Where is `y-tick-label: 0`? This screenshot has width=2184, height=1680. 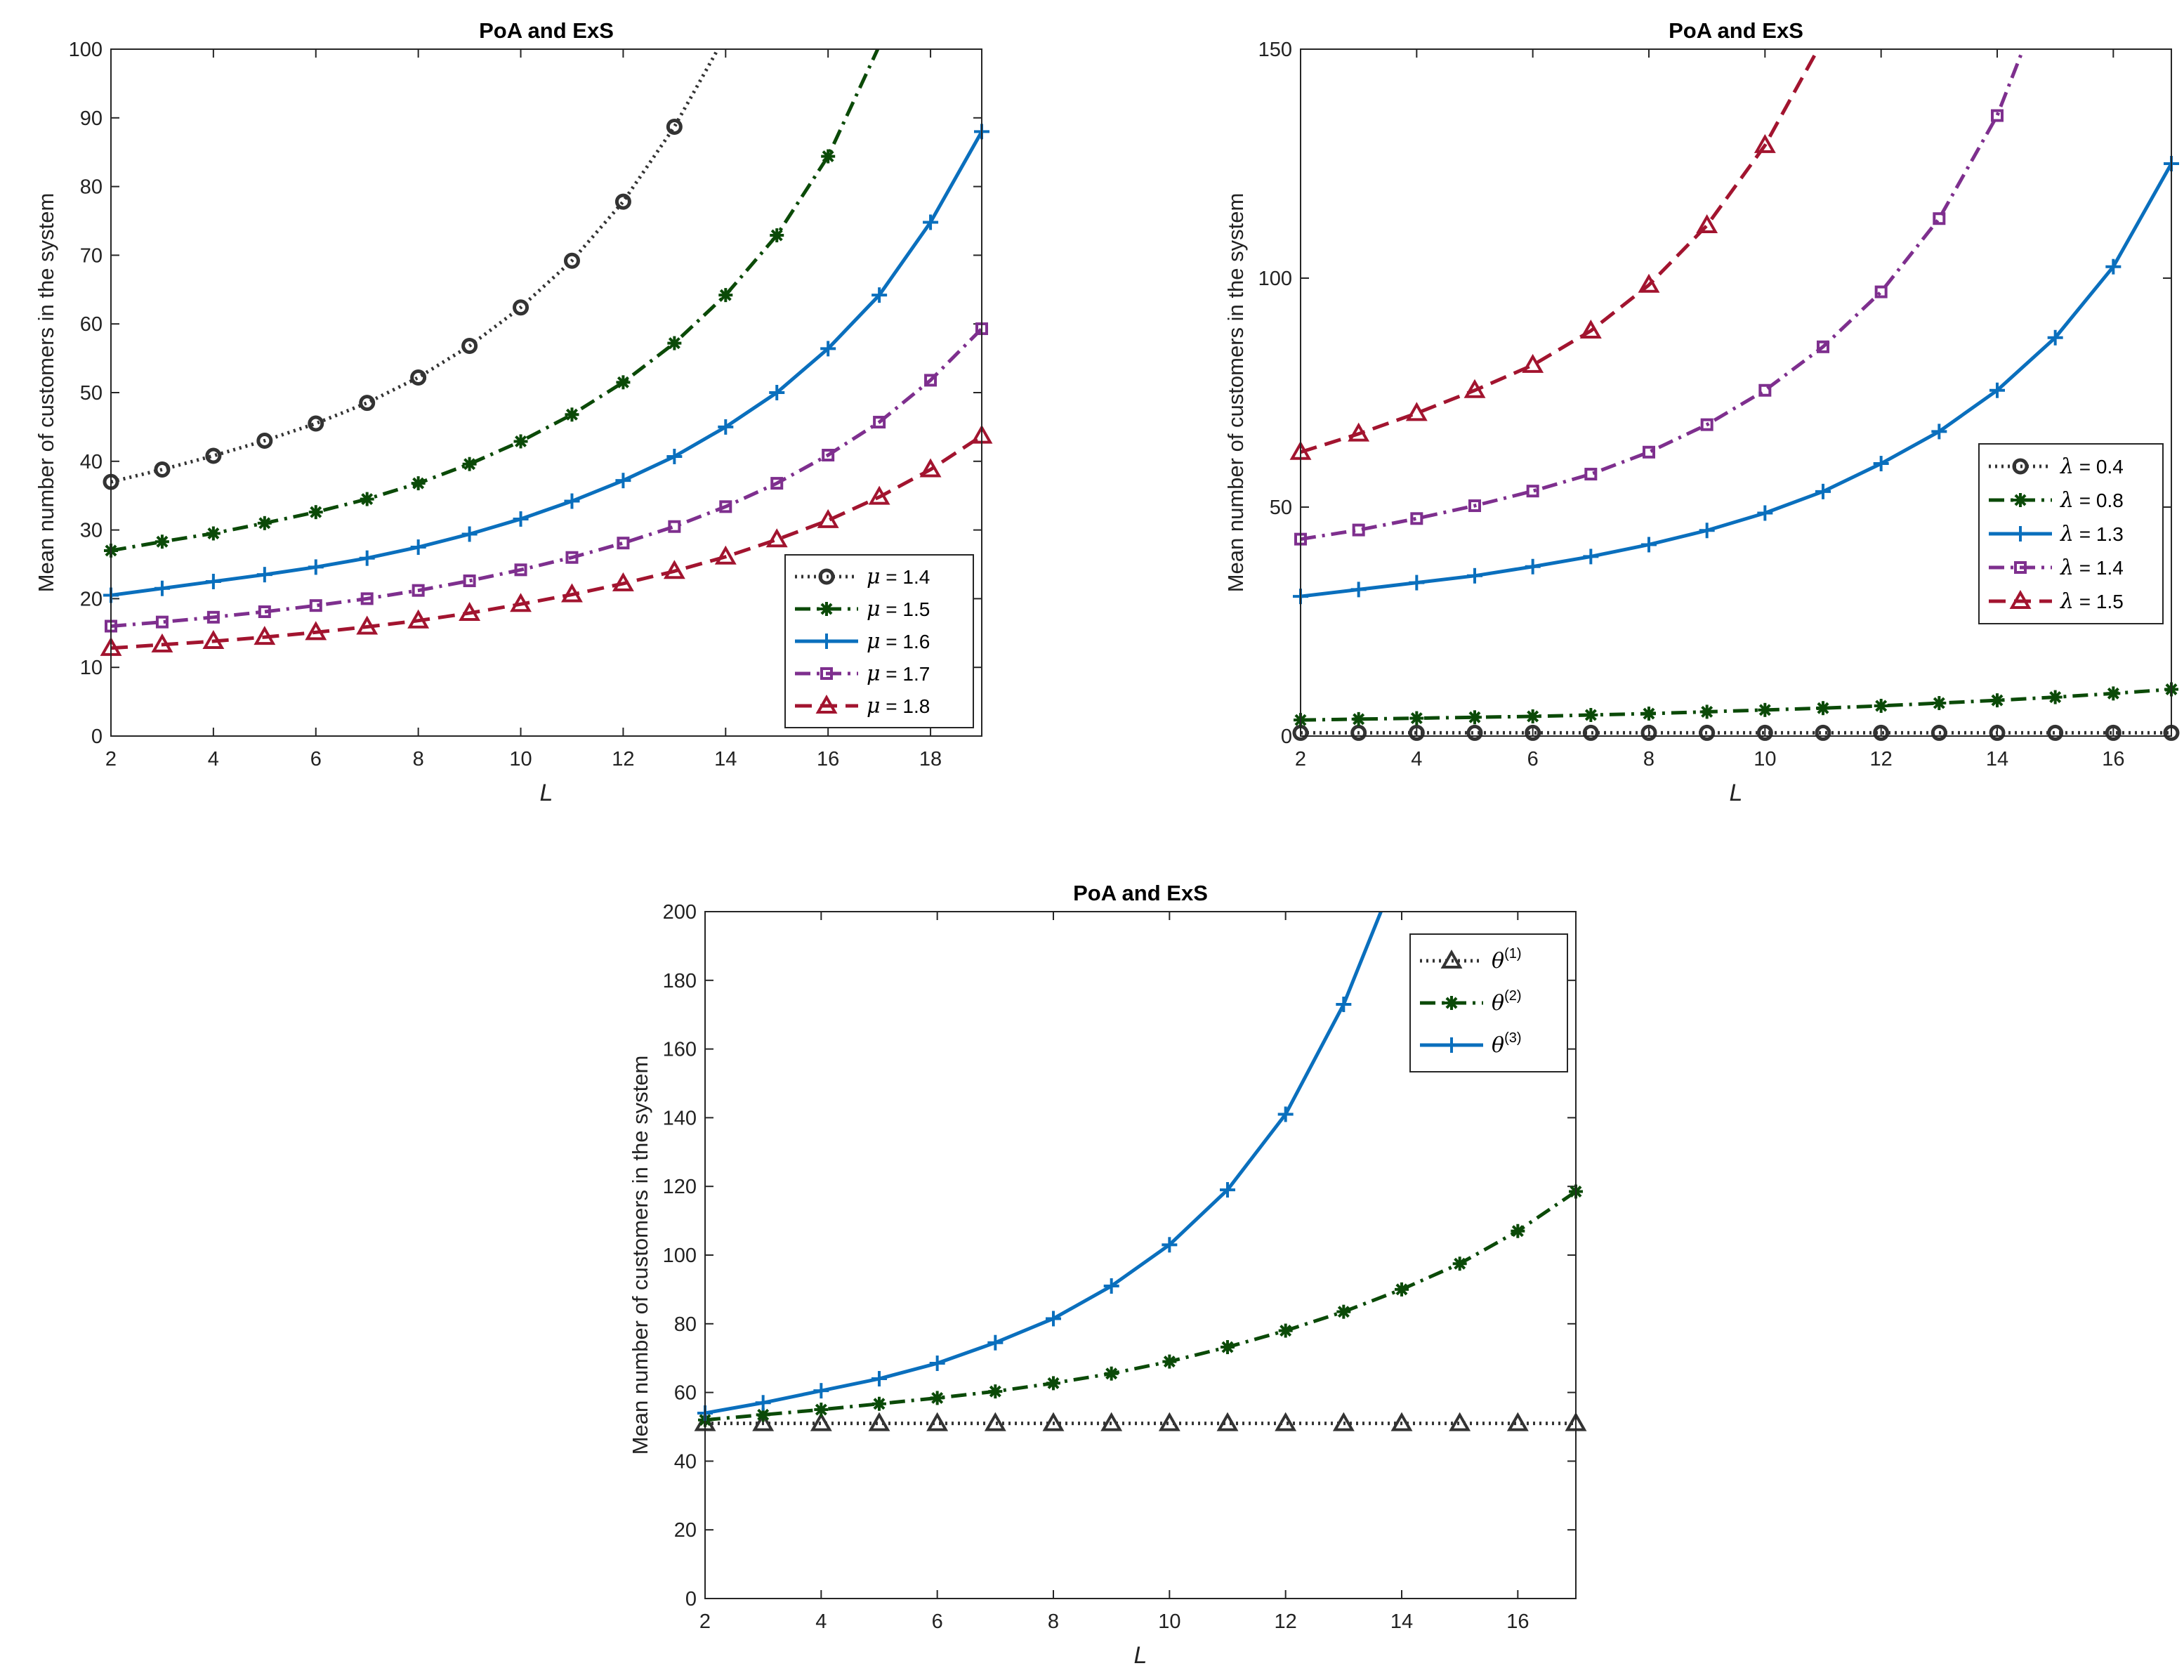 y-tick-label: 0 is located at coordinates (691, 1599).